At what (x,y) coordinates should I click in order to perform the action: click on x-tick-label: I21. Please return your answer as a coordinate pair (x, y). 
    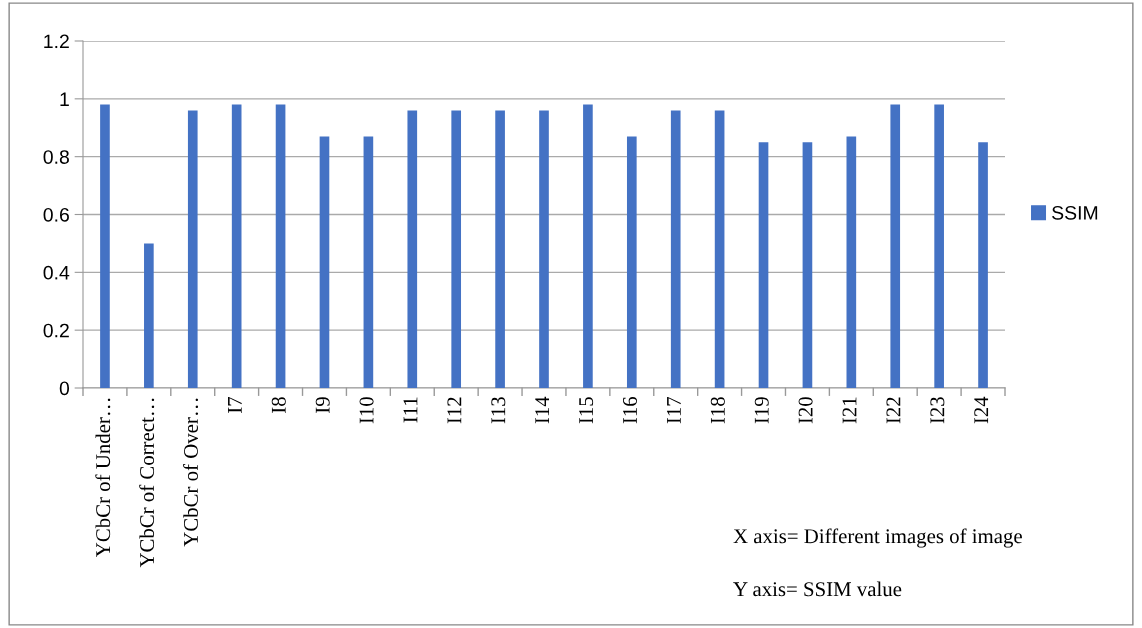
    Looking at the image, I should click on (849, 410).